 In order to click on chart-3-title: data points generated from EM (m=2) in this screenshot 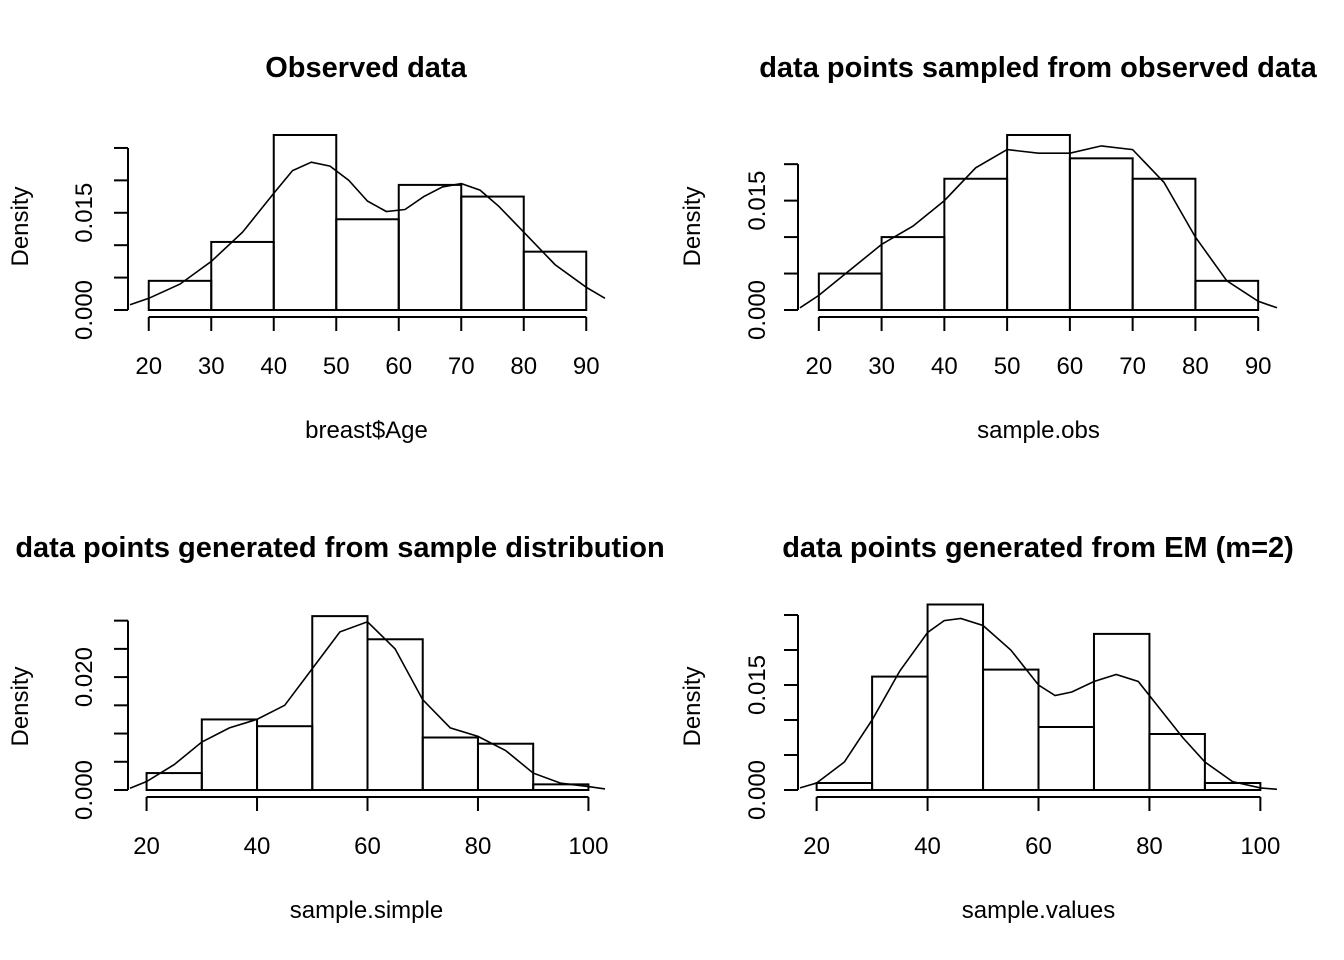, I will do `click(1038, 548)`.